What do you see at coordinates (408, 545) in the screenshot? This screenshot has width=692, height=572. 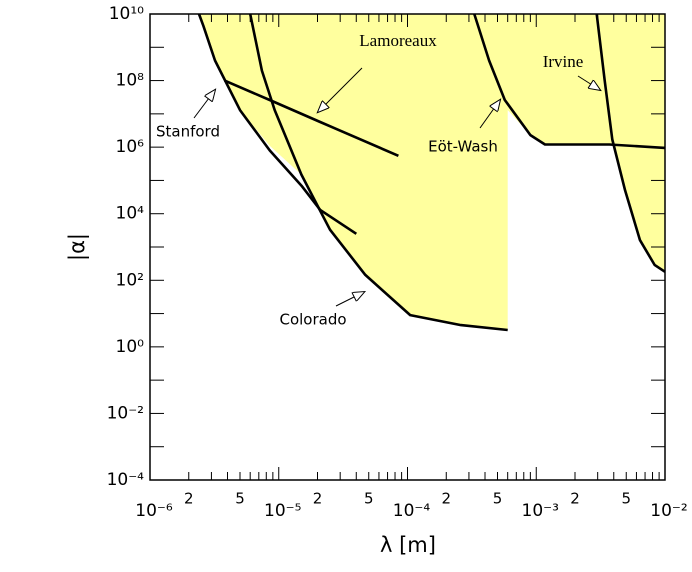 I see `x-axis-label: λ [m]` at bounding box center [408, 545].